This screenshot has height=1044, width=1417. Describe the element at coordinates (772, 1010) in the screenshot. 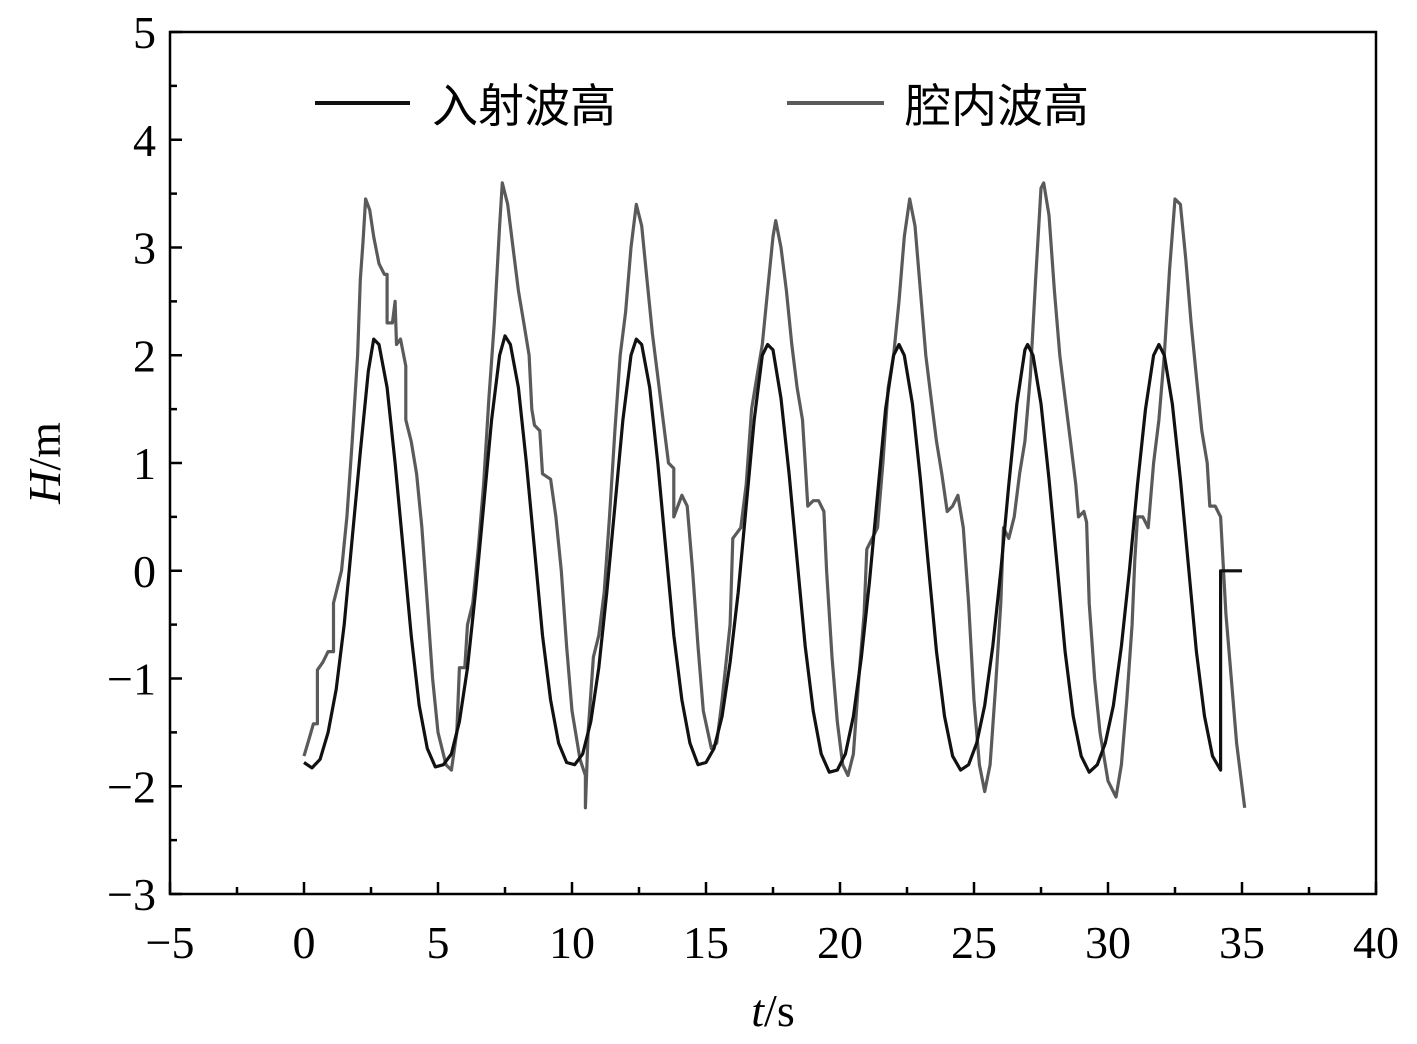

I see `x-axis-label: t/s` at that location.